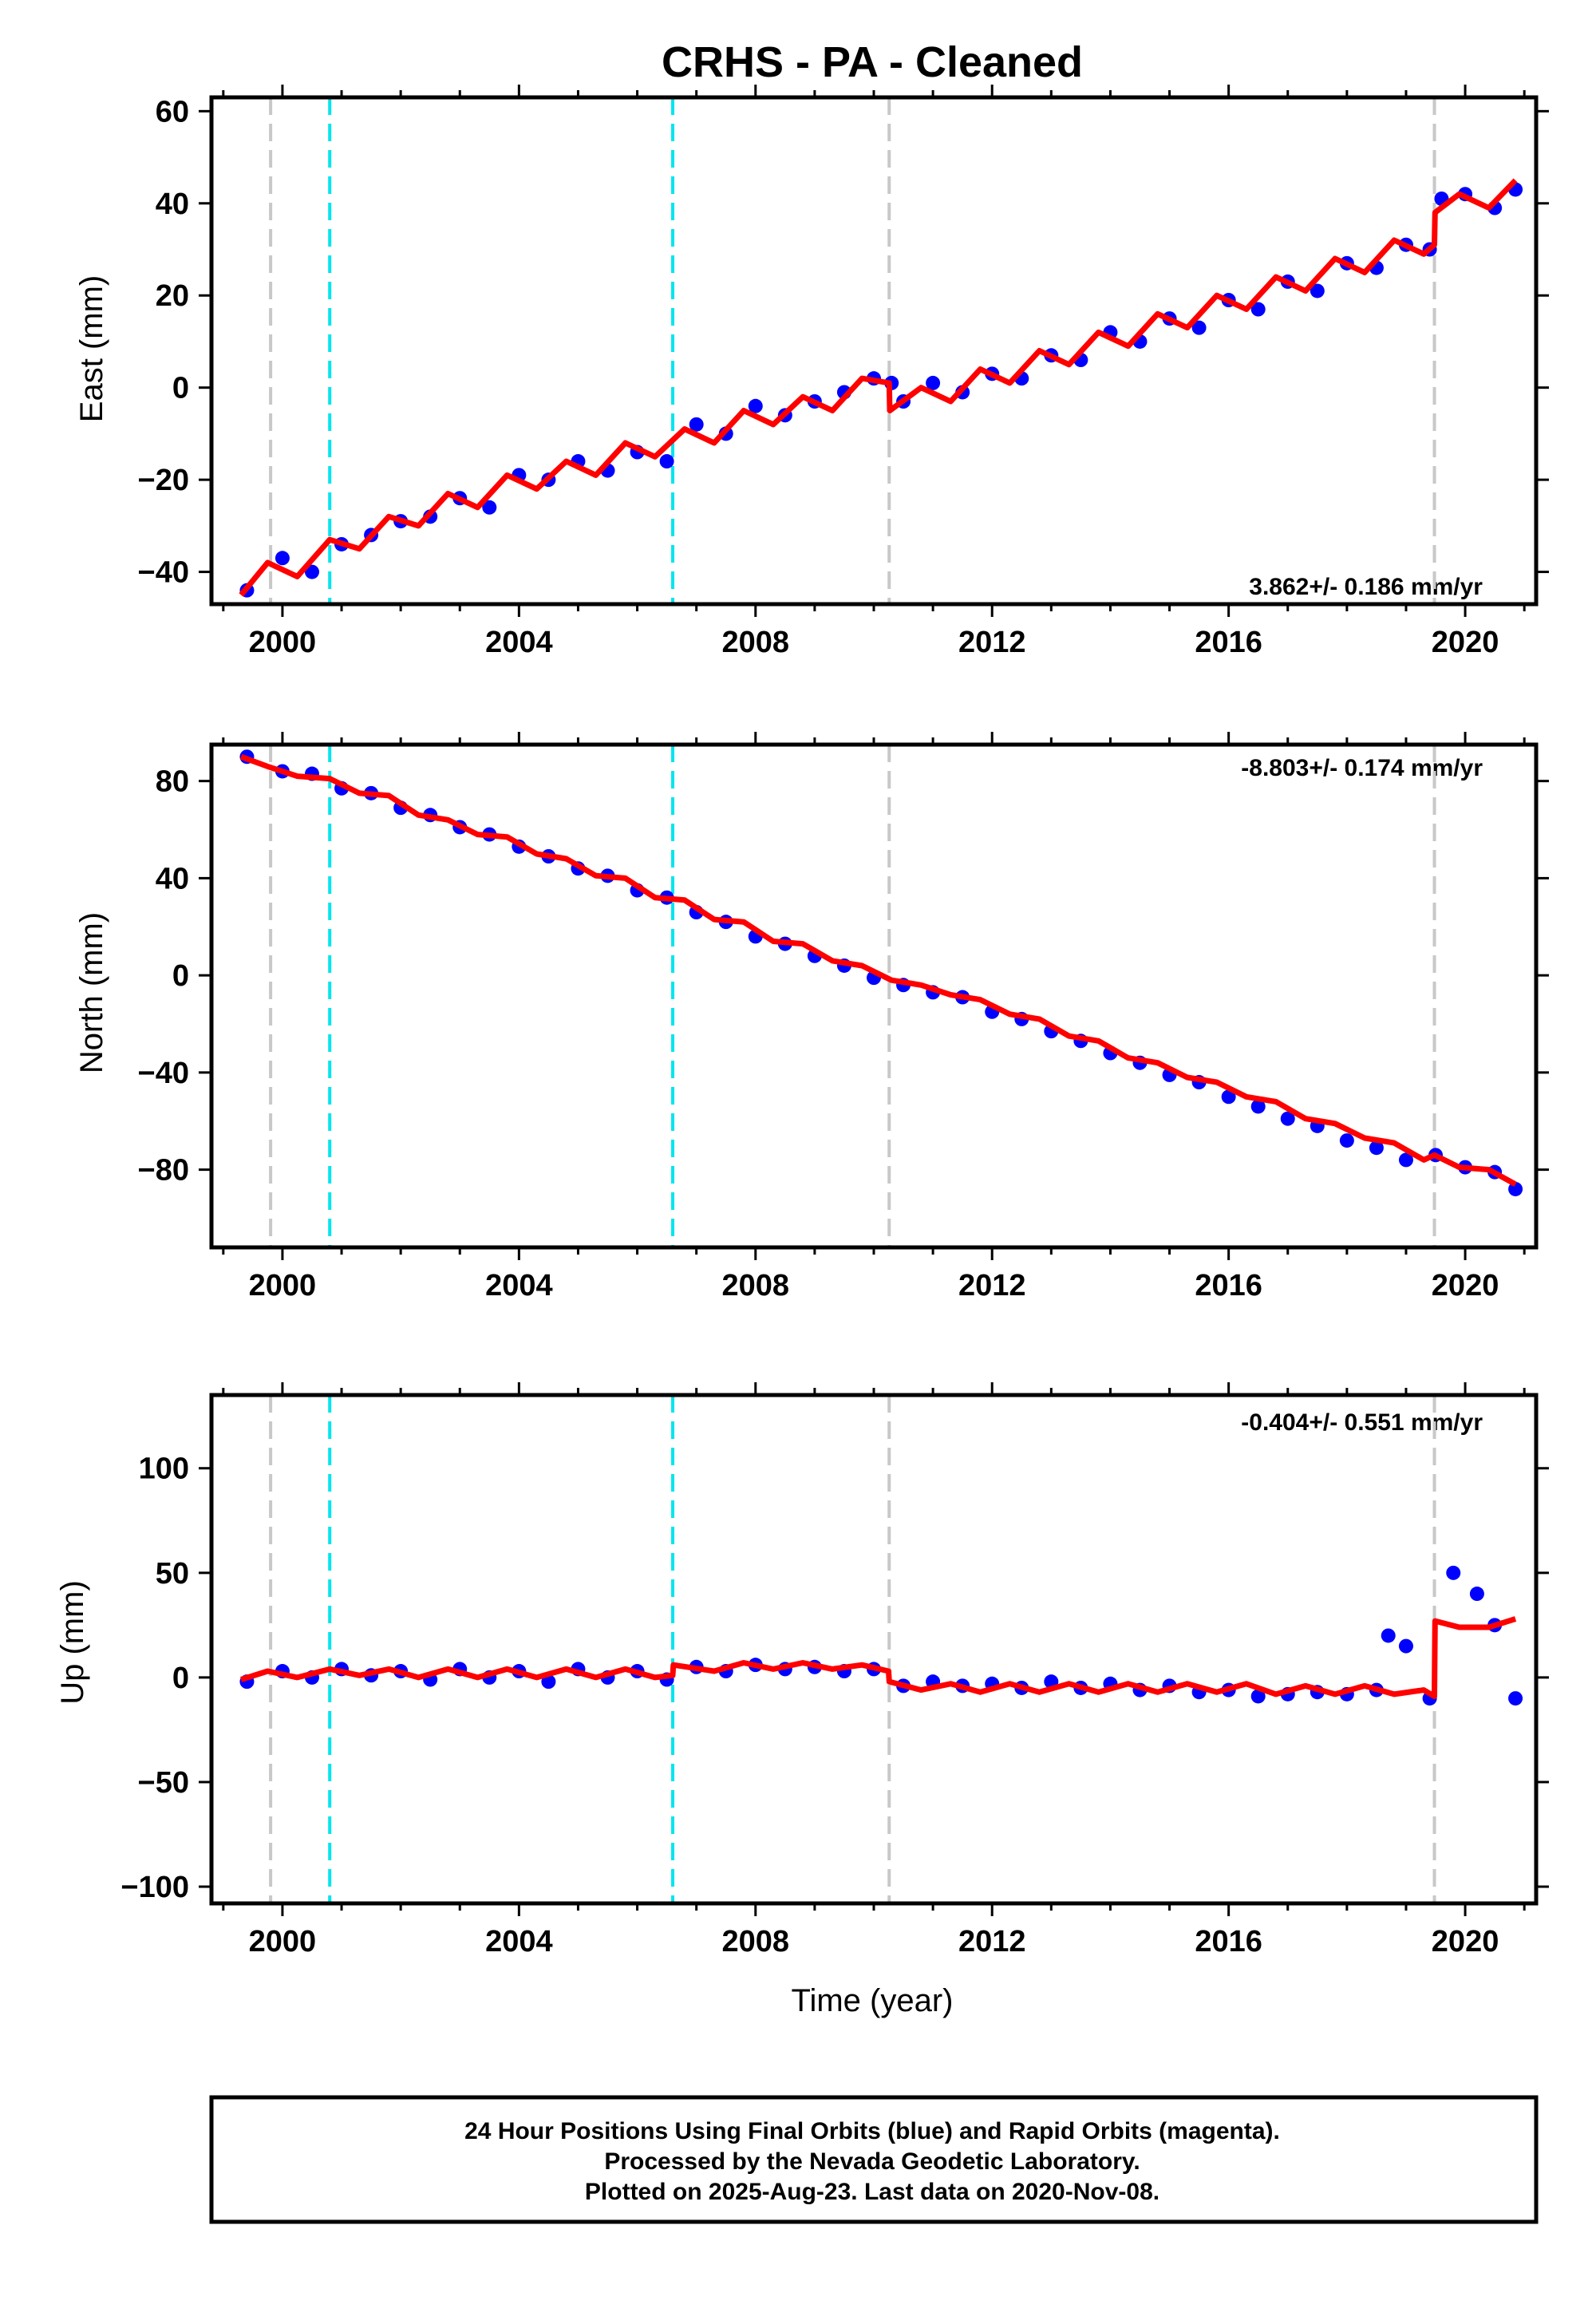 This screenshot has height=2316, width=1596. Describe the element at coordinates (756, 642) in the screenshot. I see `east-x-tick-label: 2008` at that location.